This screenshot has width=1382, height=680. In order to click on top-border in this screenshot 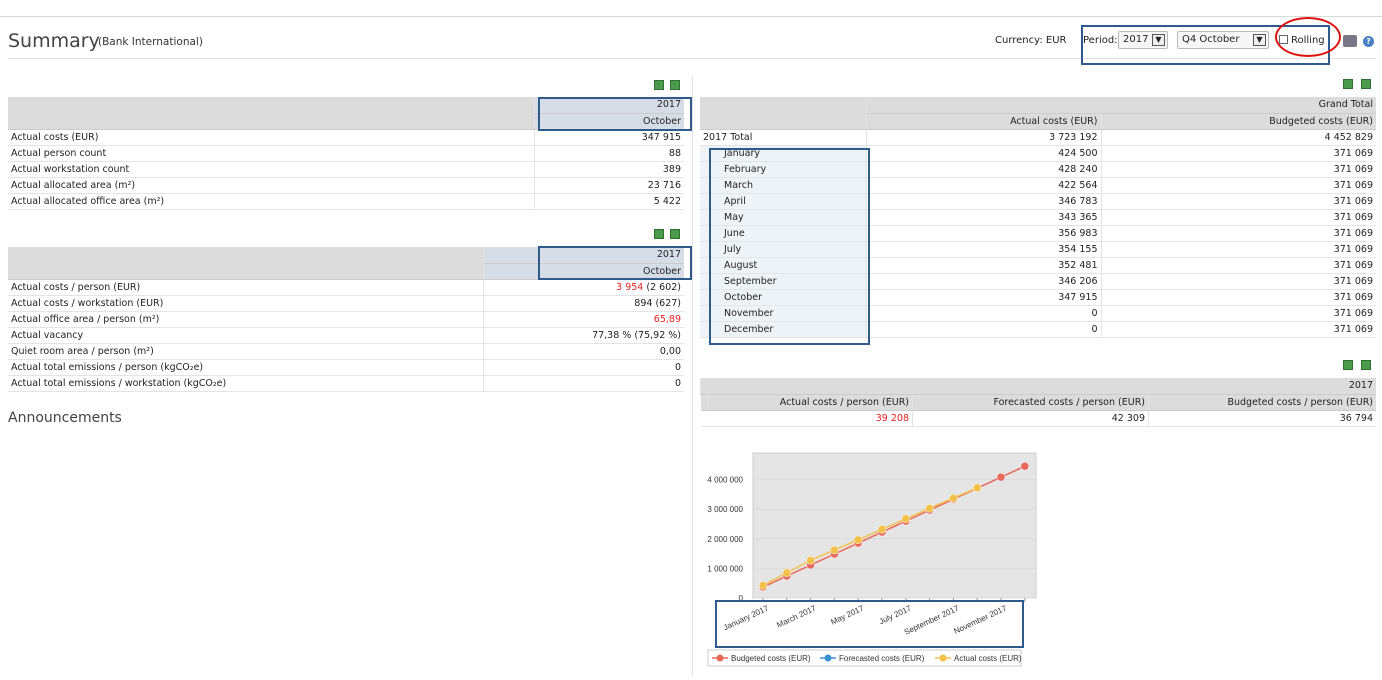, I will do `click(691, 16)`.